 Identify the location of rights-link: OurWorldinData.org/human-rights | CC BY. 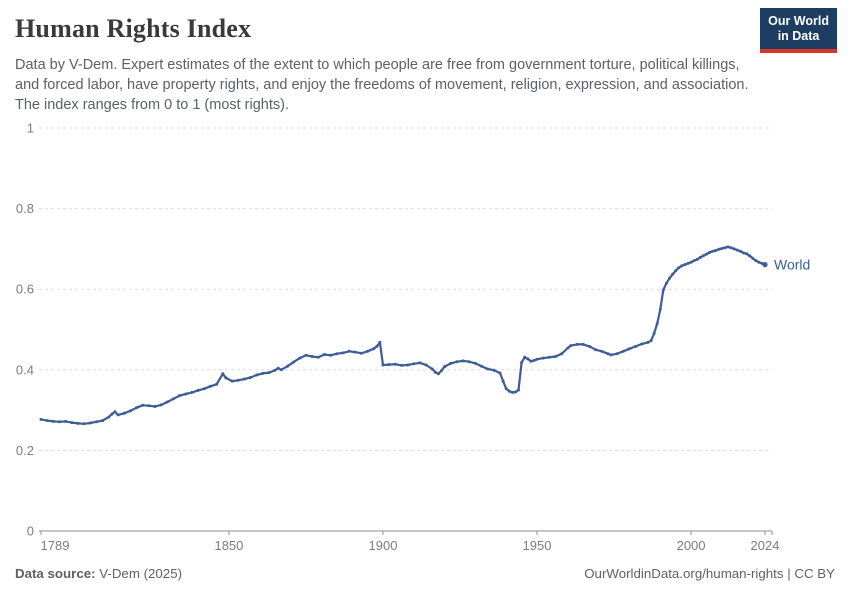
(709, 573).